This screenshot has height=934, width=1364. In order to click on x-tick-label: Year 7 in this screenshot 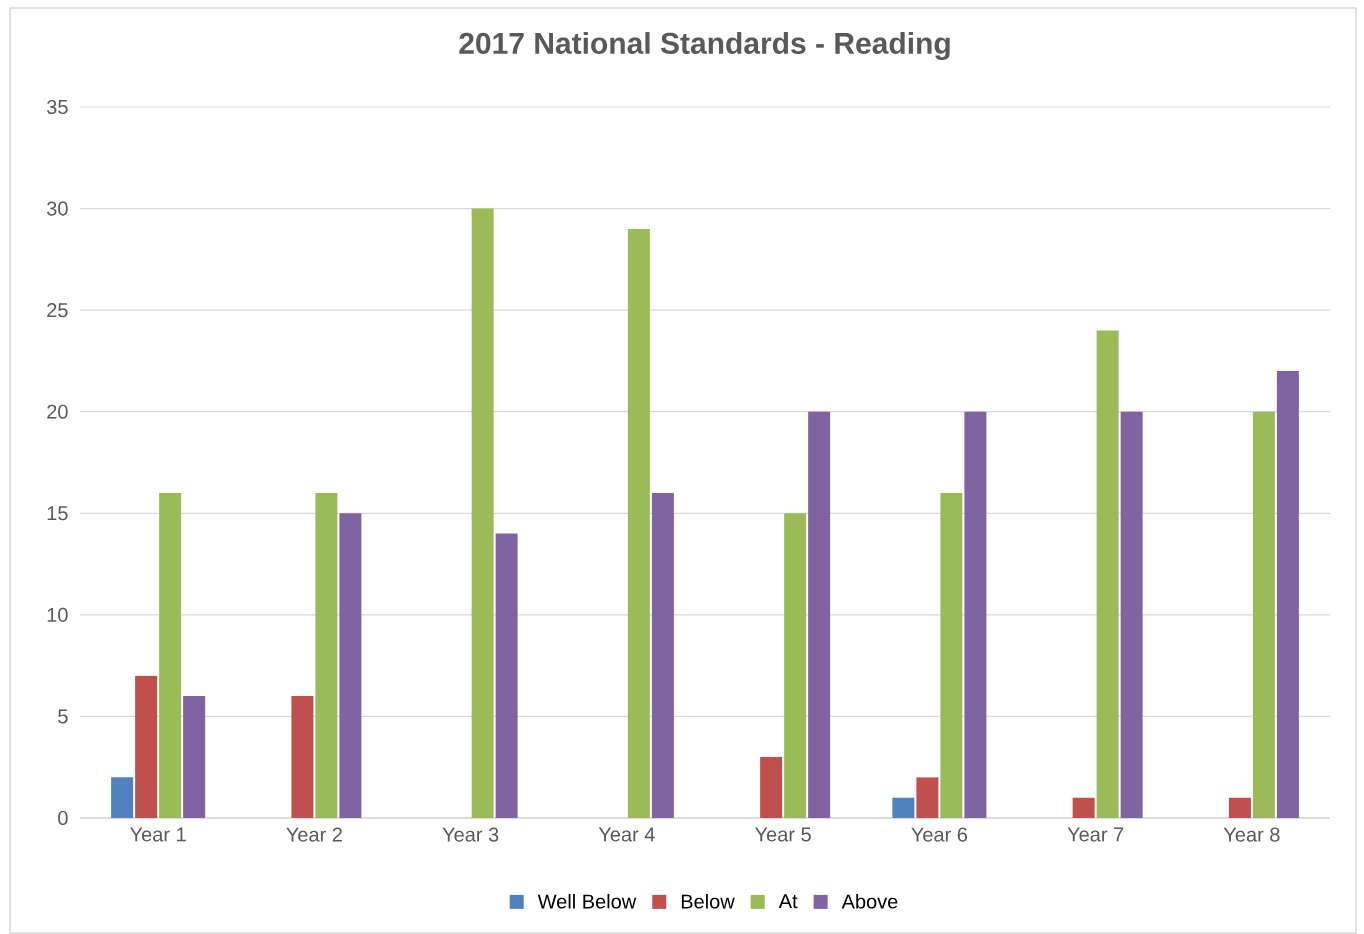, I will do `click(1095, 834)`.